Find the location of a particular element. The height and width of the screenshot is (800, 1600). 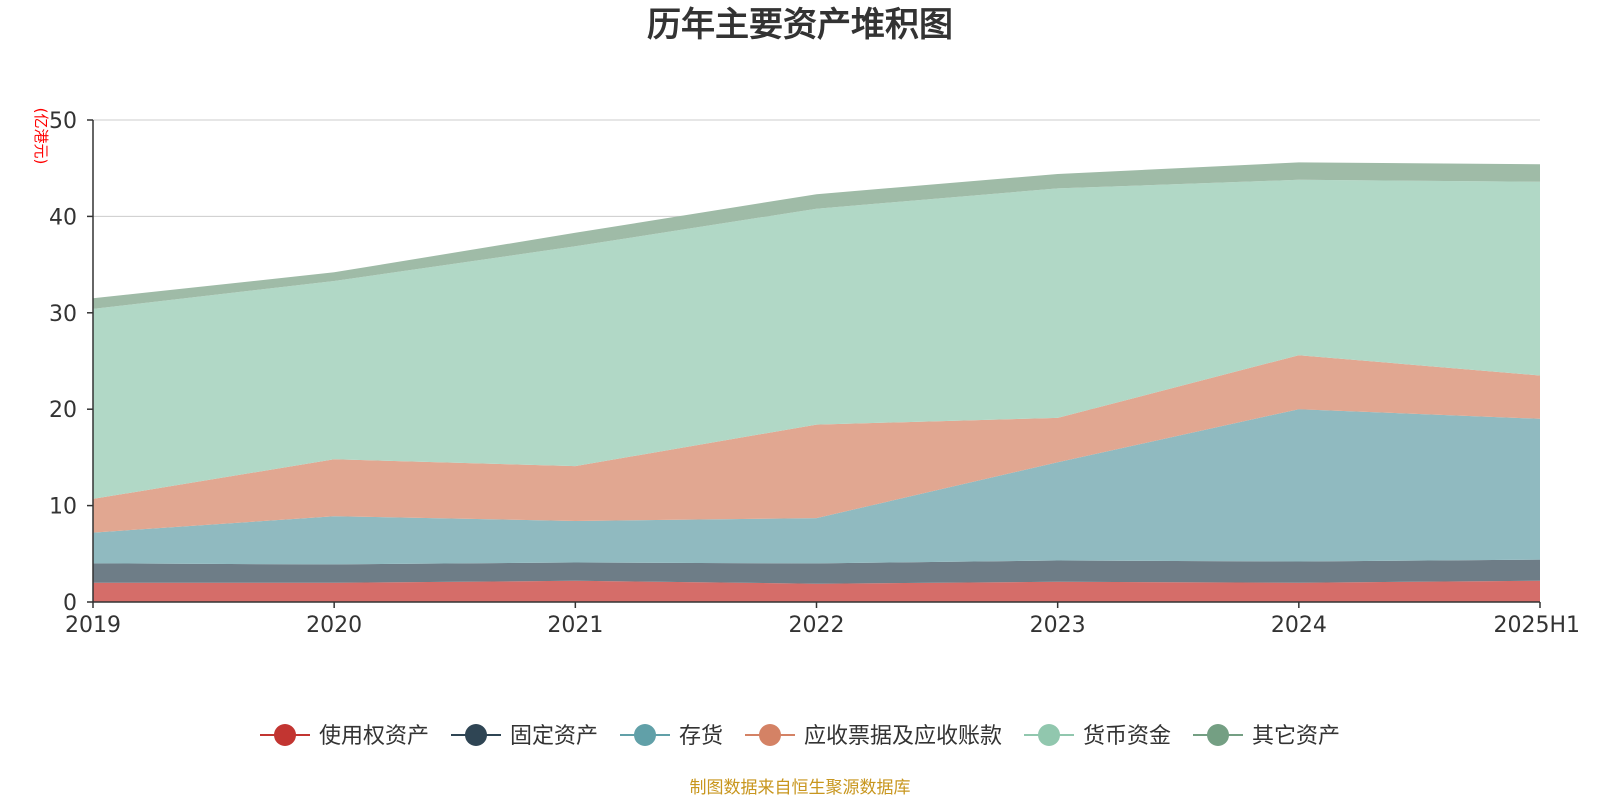

x-tick-label: 2024 is located at coordinates (1299, 625).